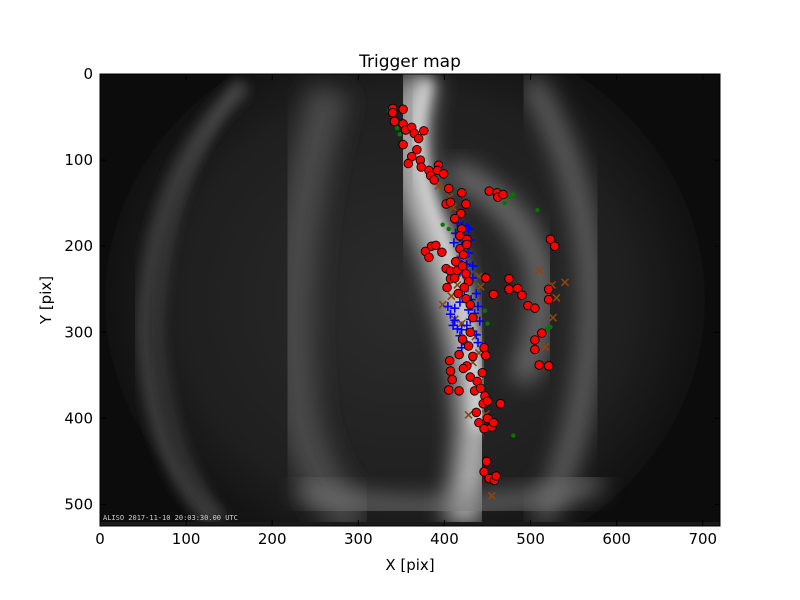 The image size is (800, 600). Describe the element at coordinates (100, 539) in the screenshot. I see `x-tick-label: 0` at that location.